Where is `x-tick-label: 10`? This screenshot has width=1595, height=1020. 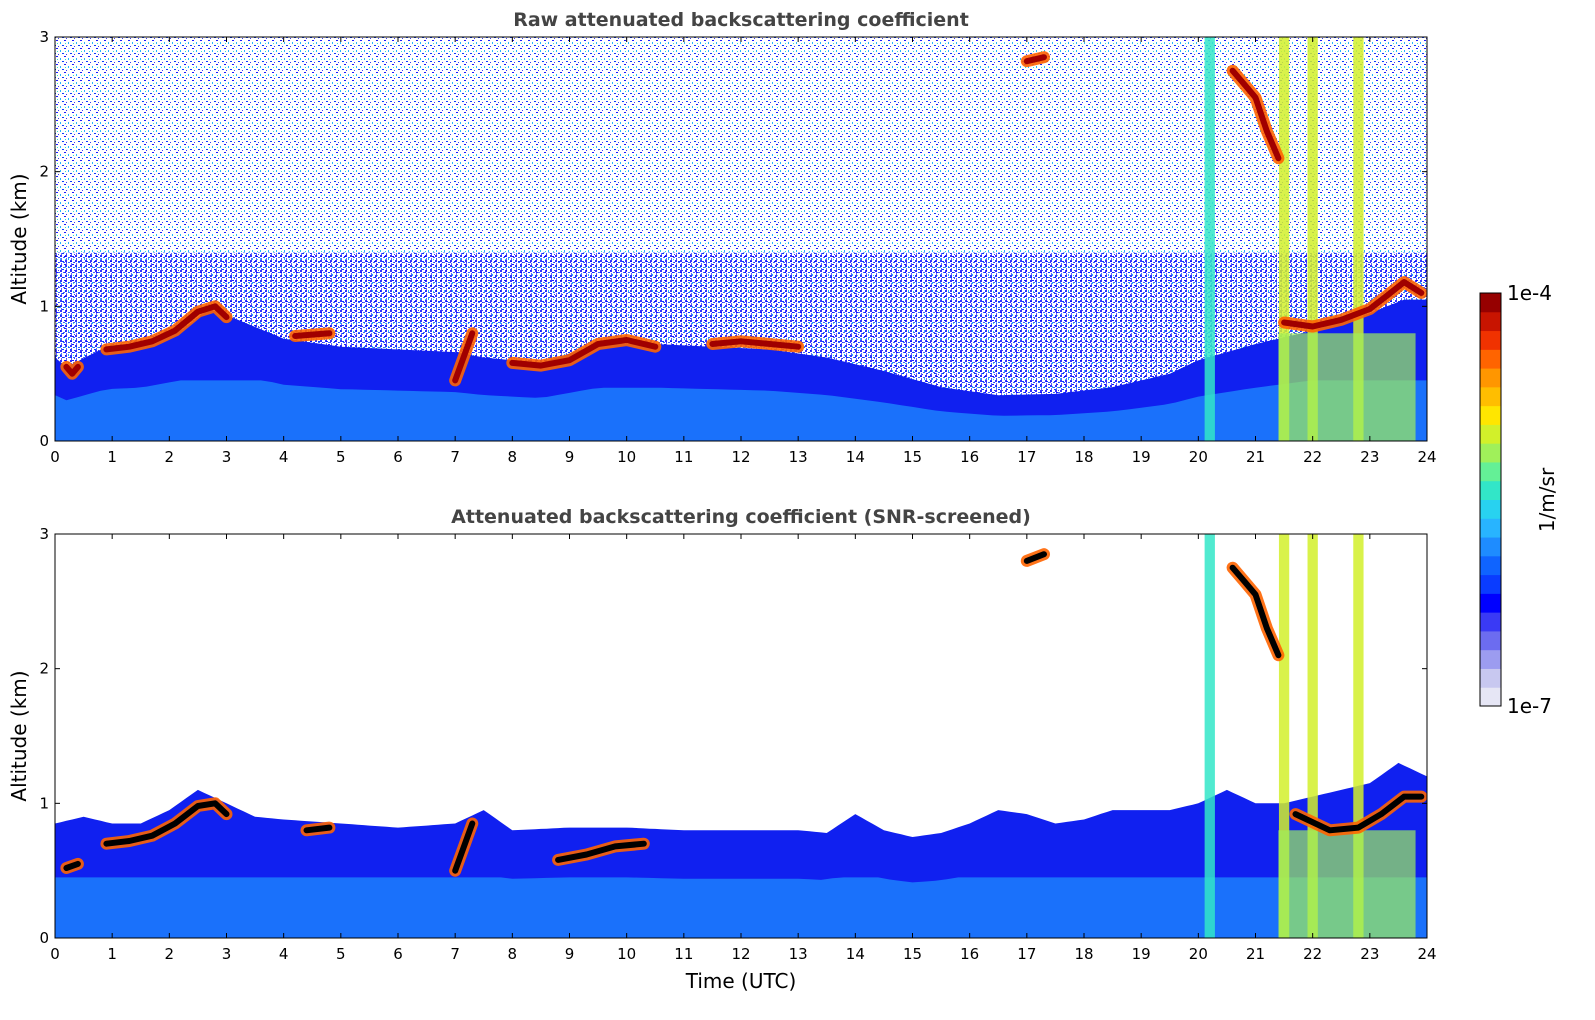
x-tick-label: 10 is located at coordinates (626, 954).